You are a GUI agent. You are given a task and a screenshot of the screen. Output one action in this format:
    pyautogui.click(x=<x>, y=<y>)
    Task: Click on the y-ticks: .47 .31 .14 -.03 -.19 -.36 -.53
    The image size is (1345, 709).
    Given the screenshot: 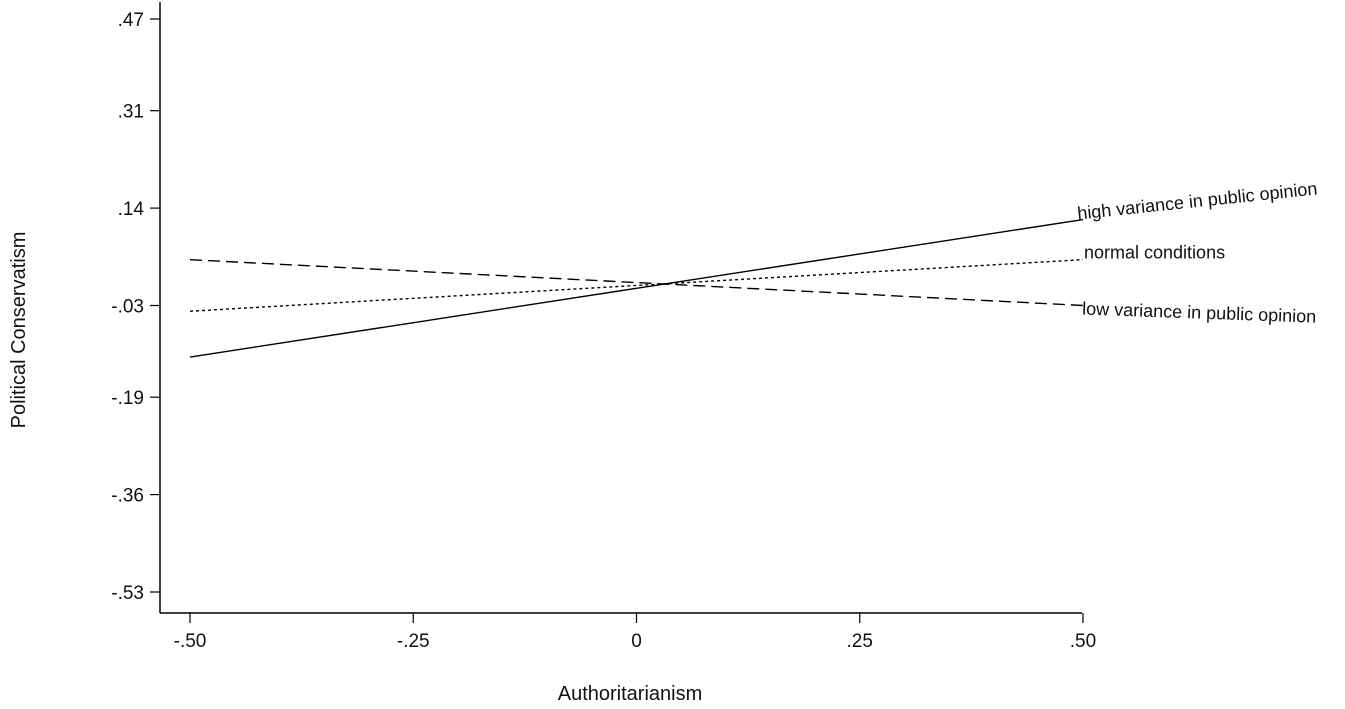 What is the action you would take?
    pyautogui.click(x=135, y=307)
    